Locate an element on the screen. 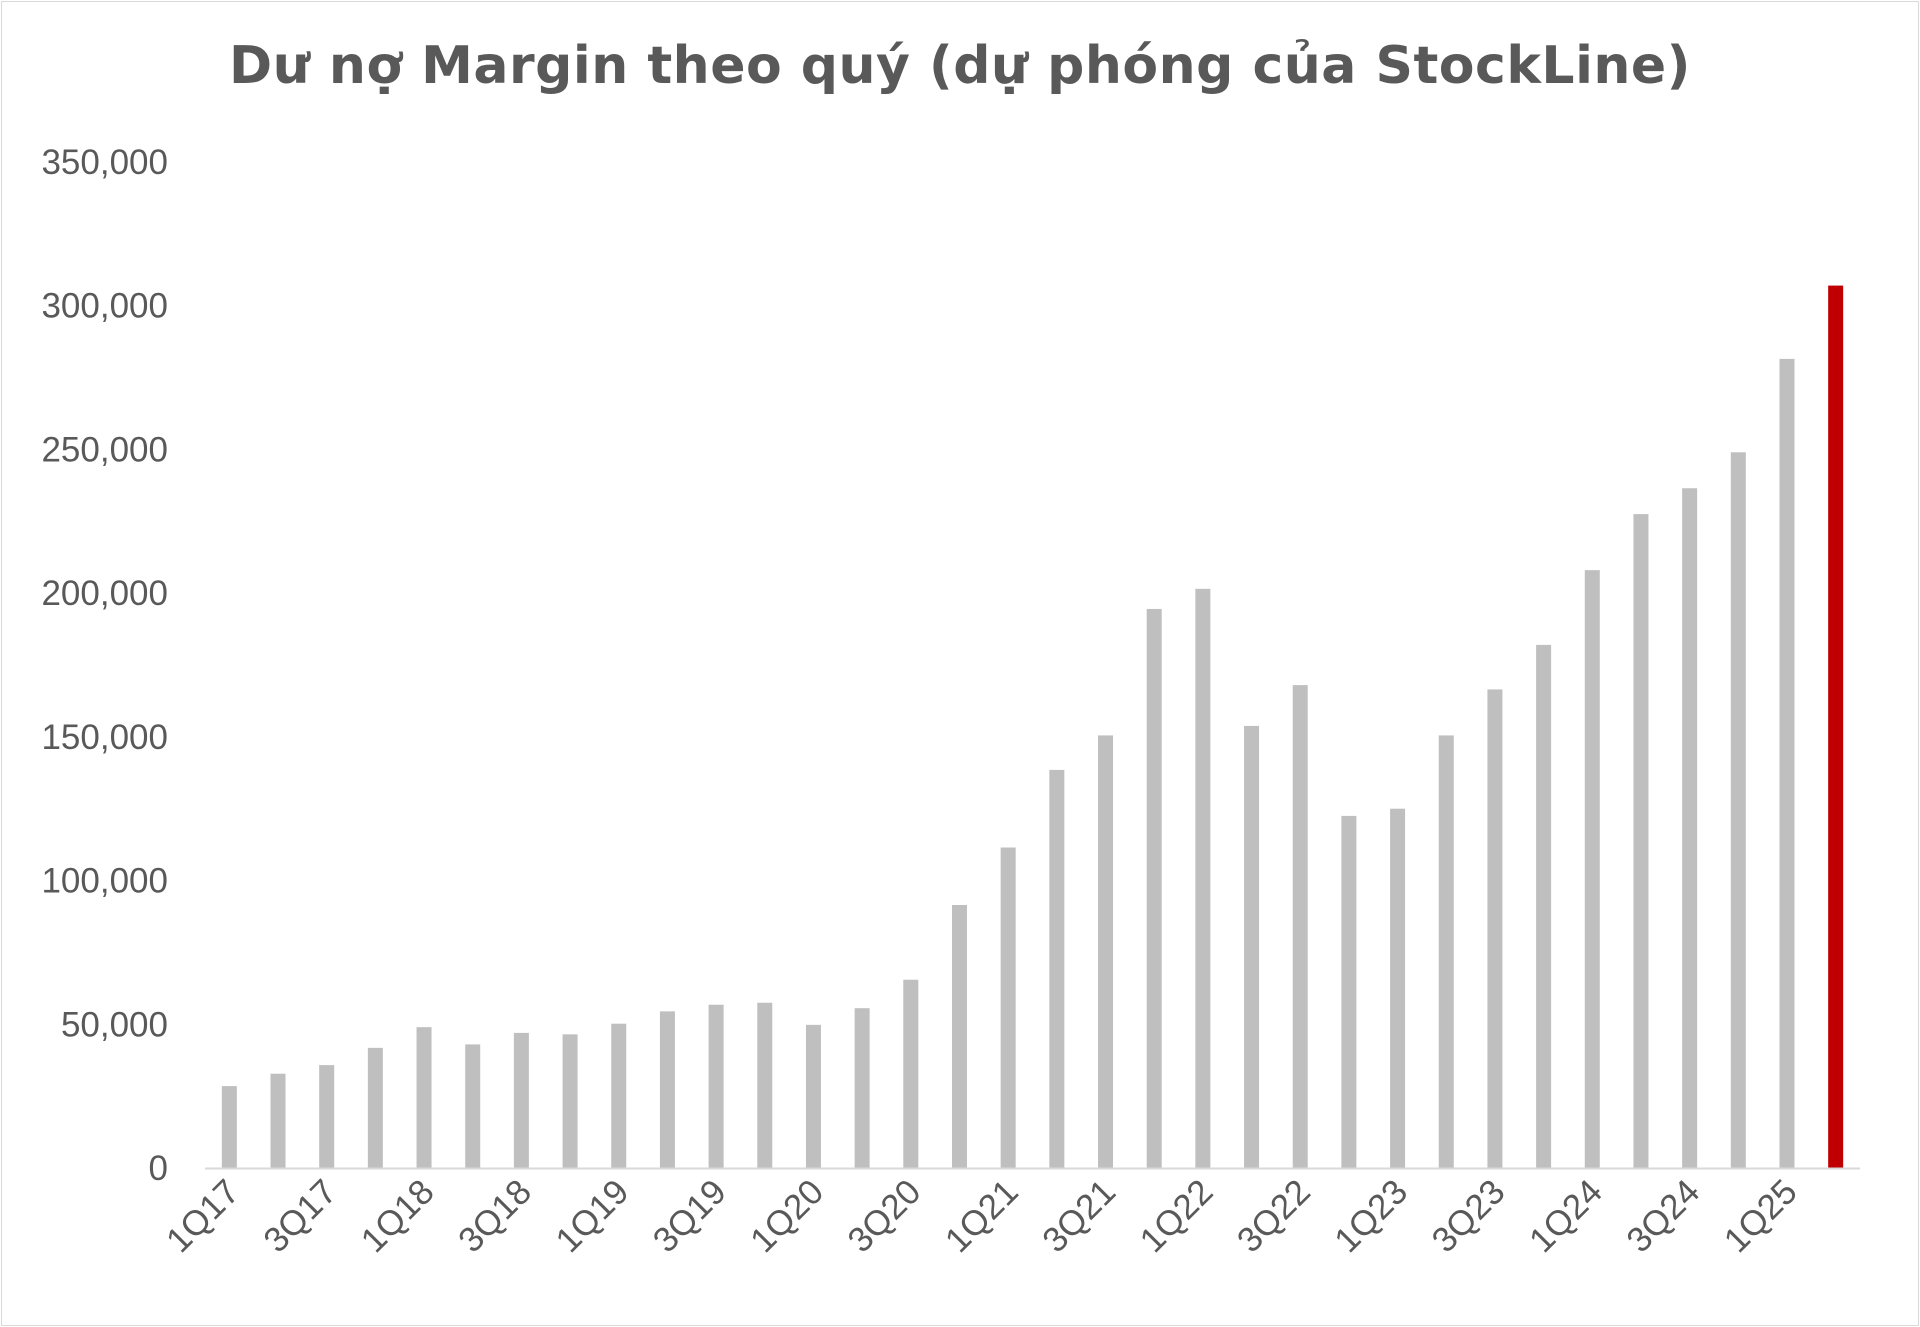  x-tick-label: 1Q17 is located at coordinates (203, 1216).